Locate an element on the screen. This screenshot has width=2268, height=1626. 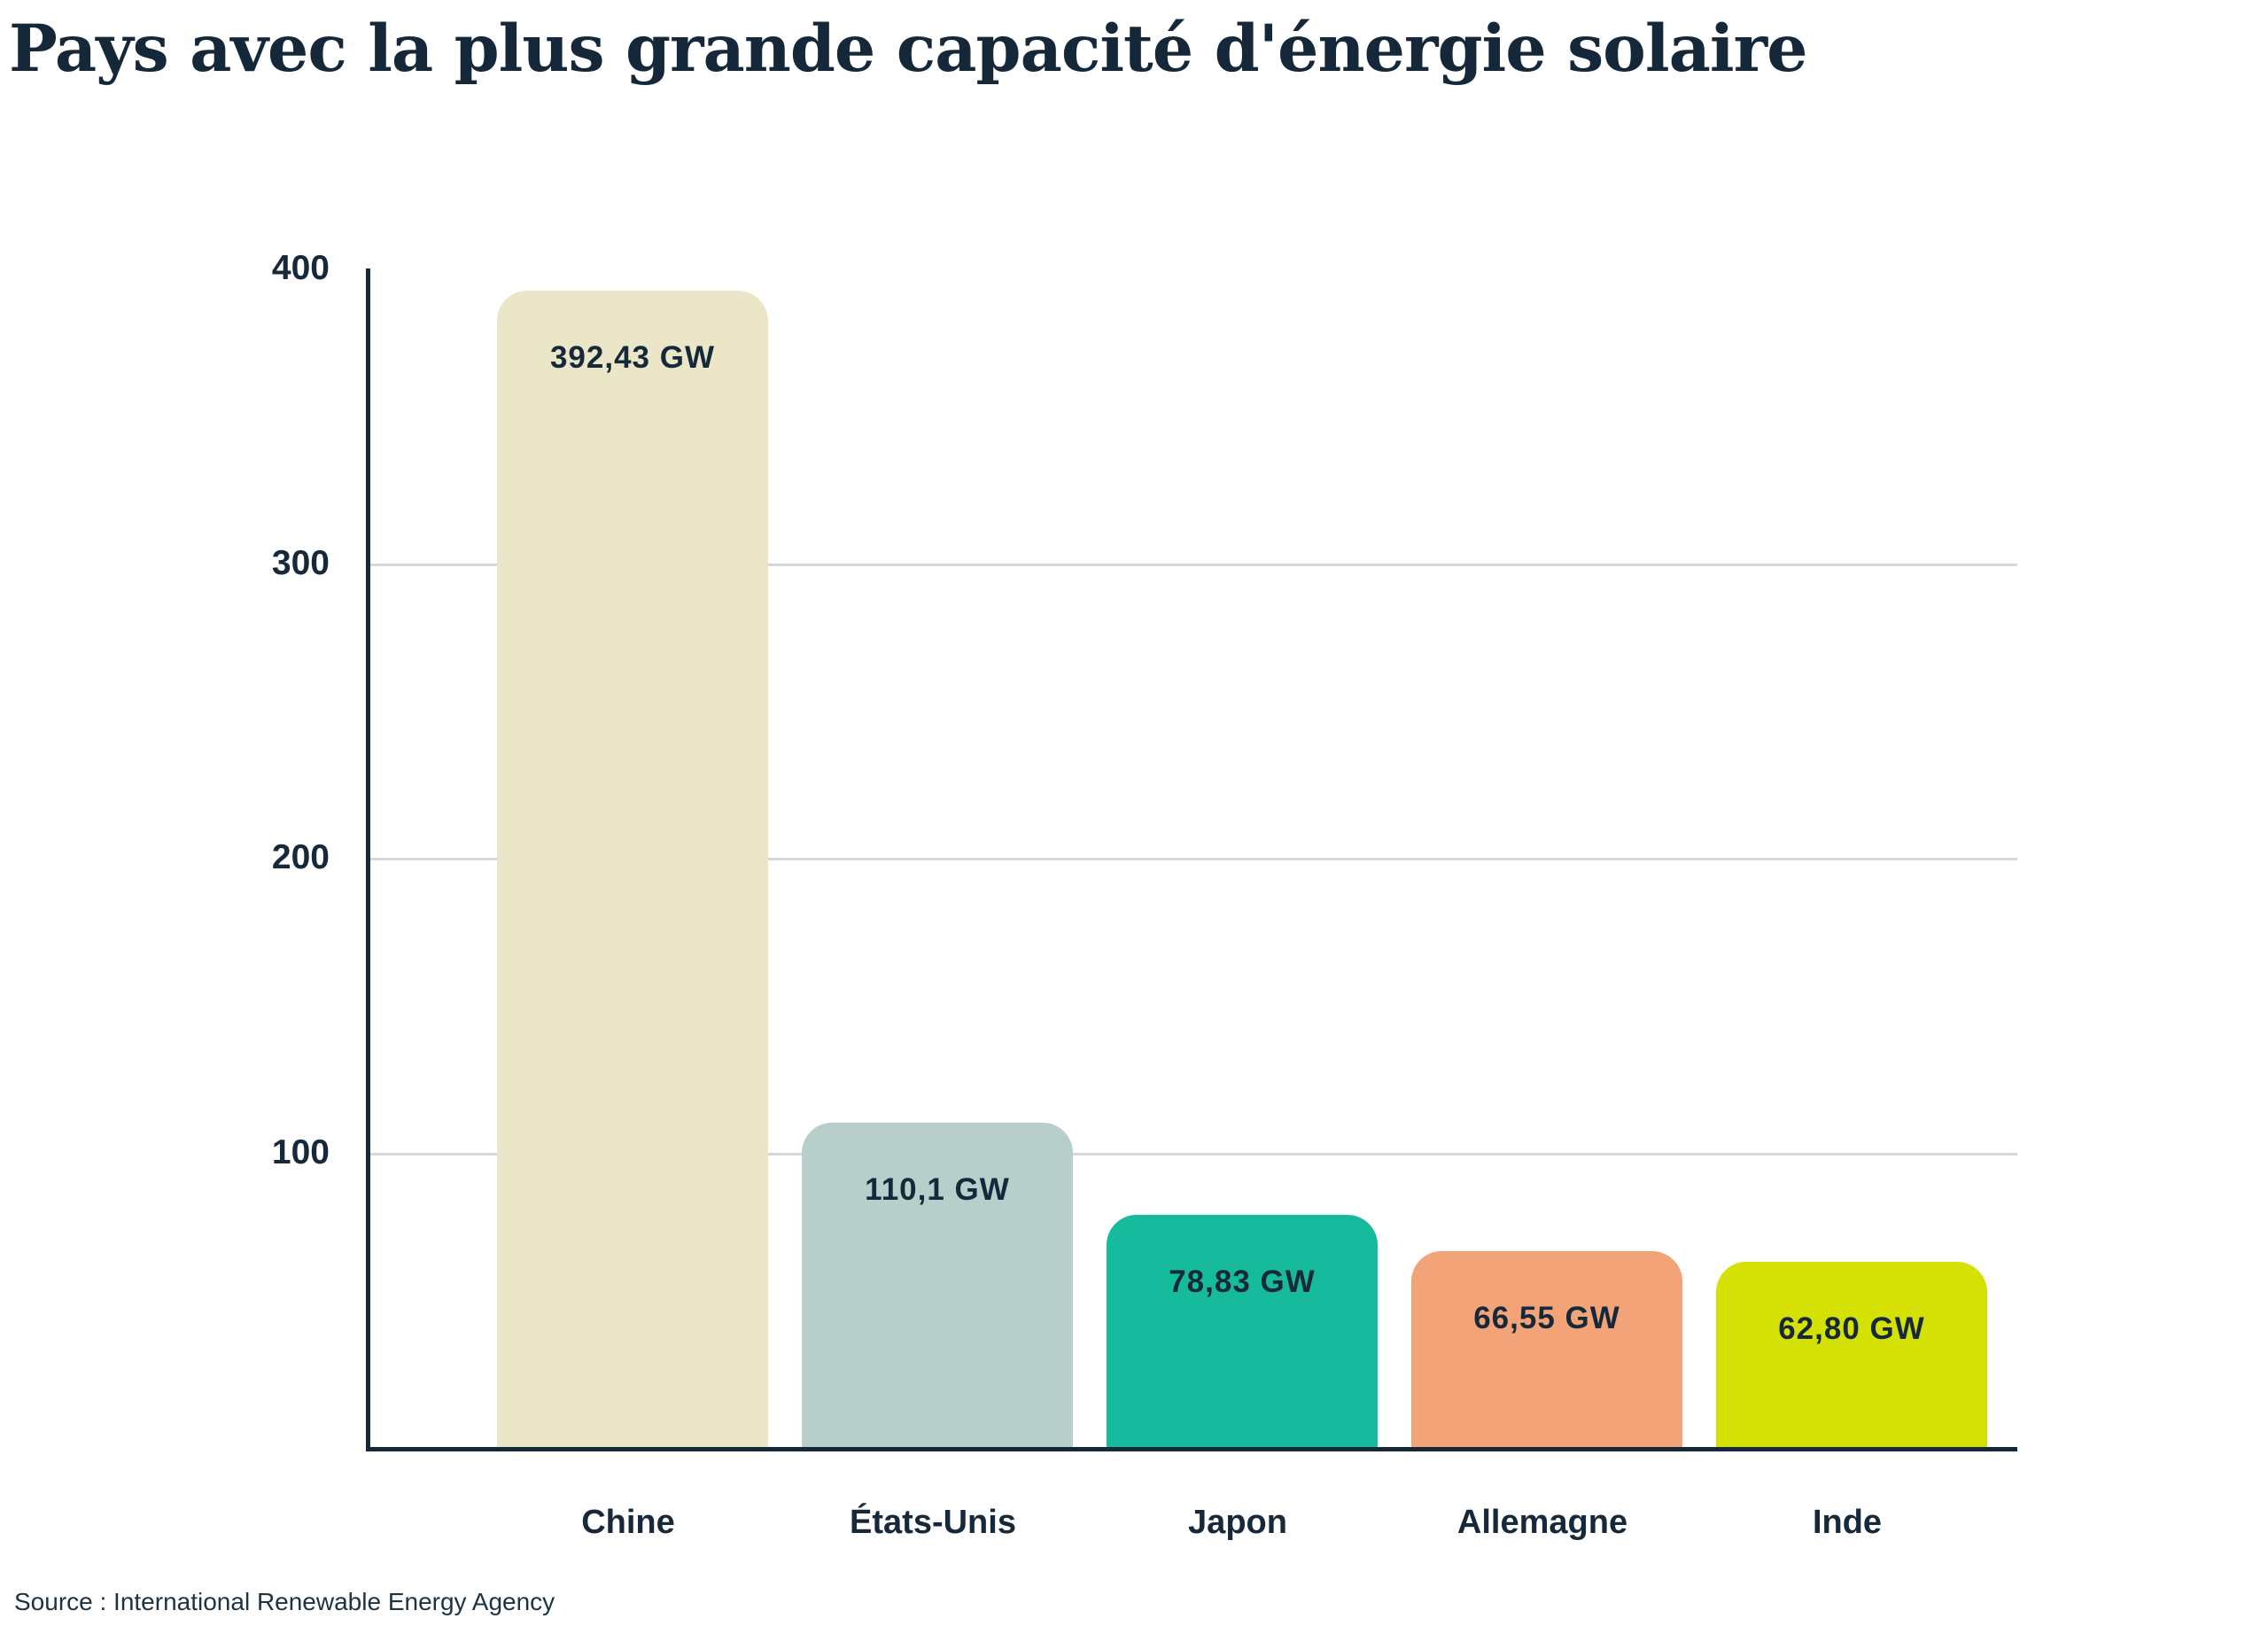
y-tick-label-200: 200 is located at coordinates (300, 857).